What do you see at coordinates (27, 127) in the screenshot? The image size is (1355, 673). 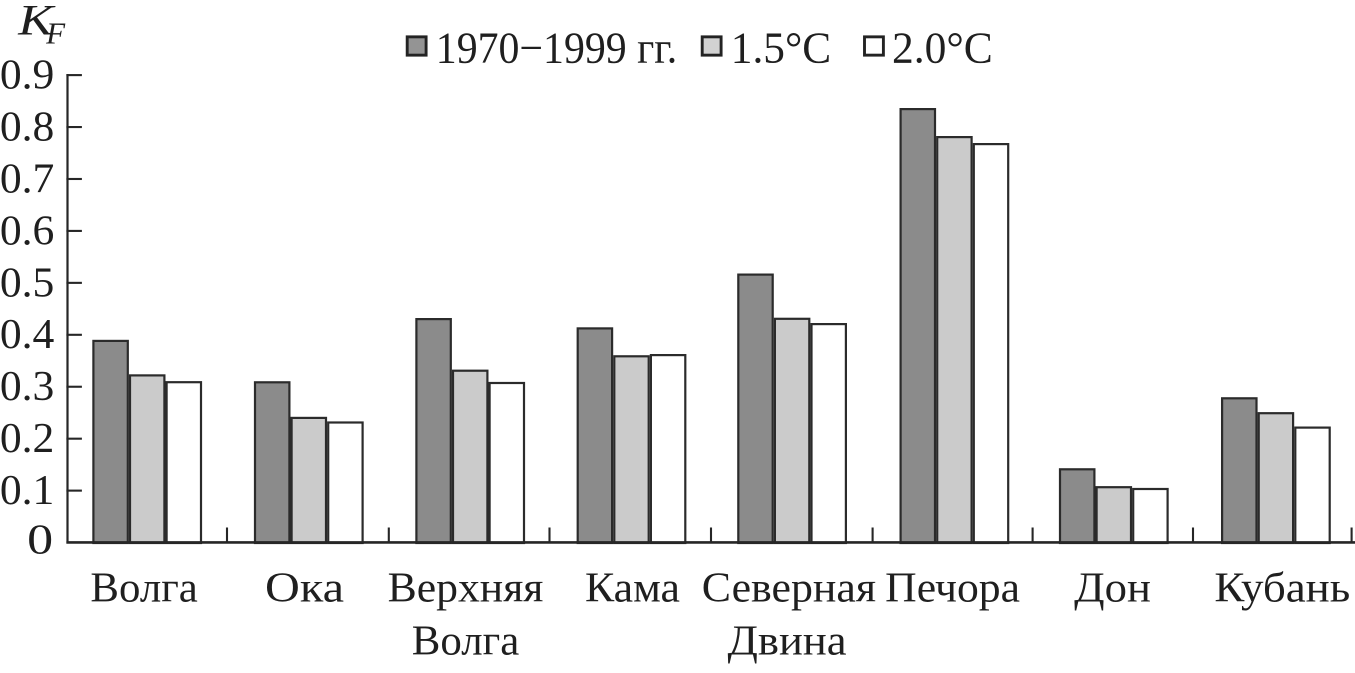 I see `svg-text: 0.8` at bounding box center [27, 127].